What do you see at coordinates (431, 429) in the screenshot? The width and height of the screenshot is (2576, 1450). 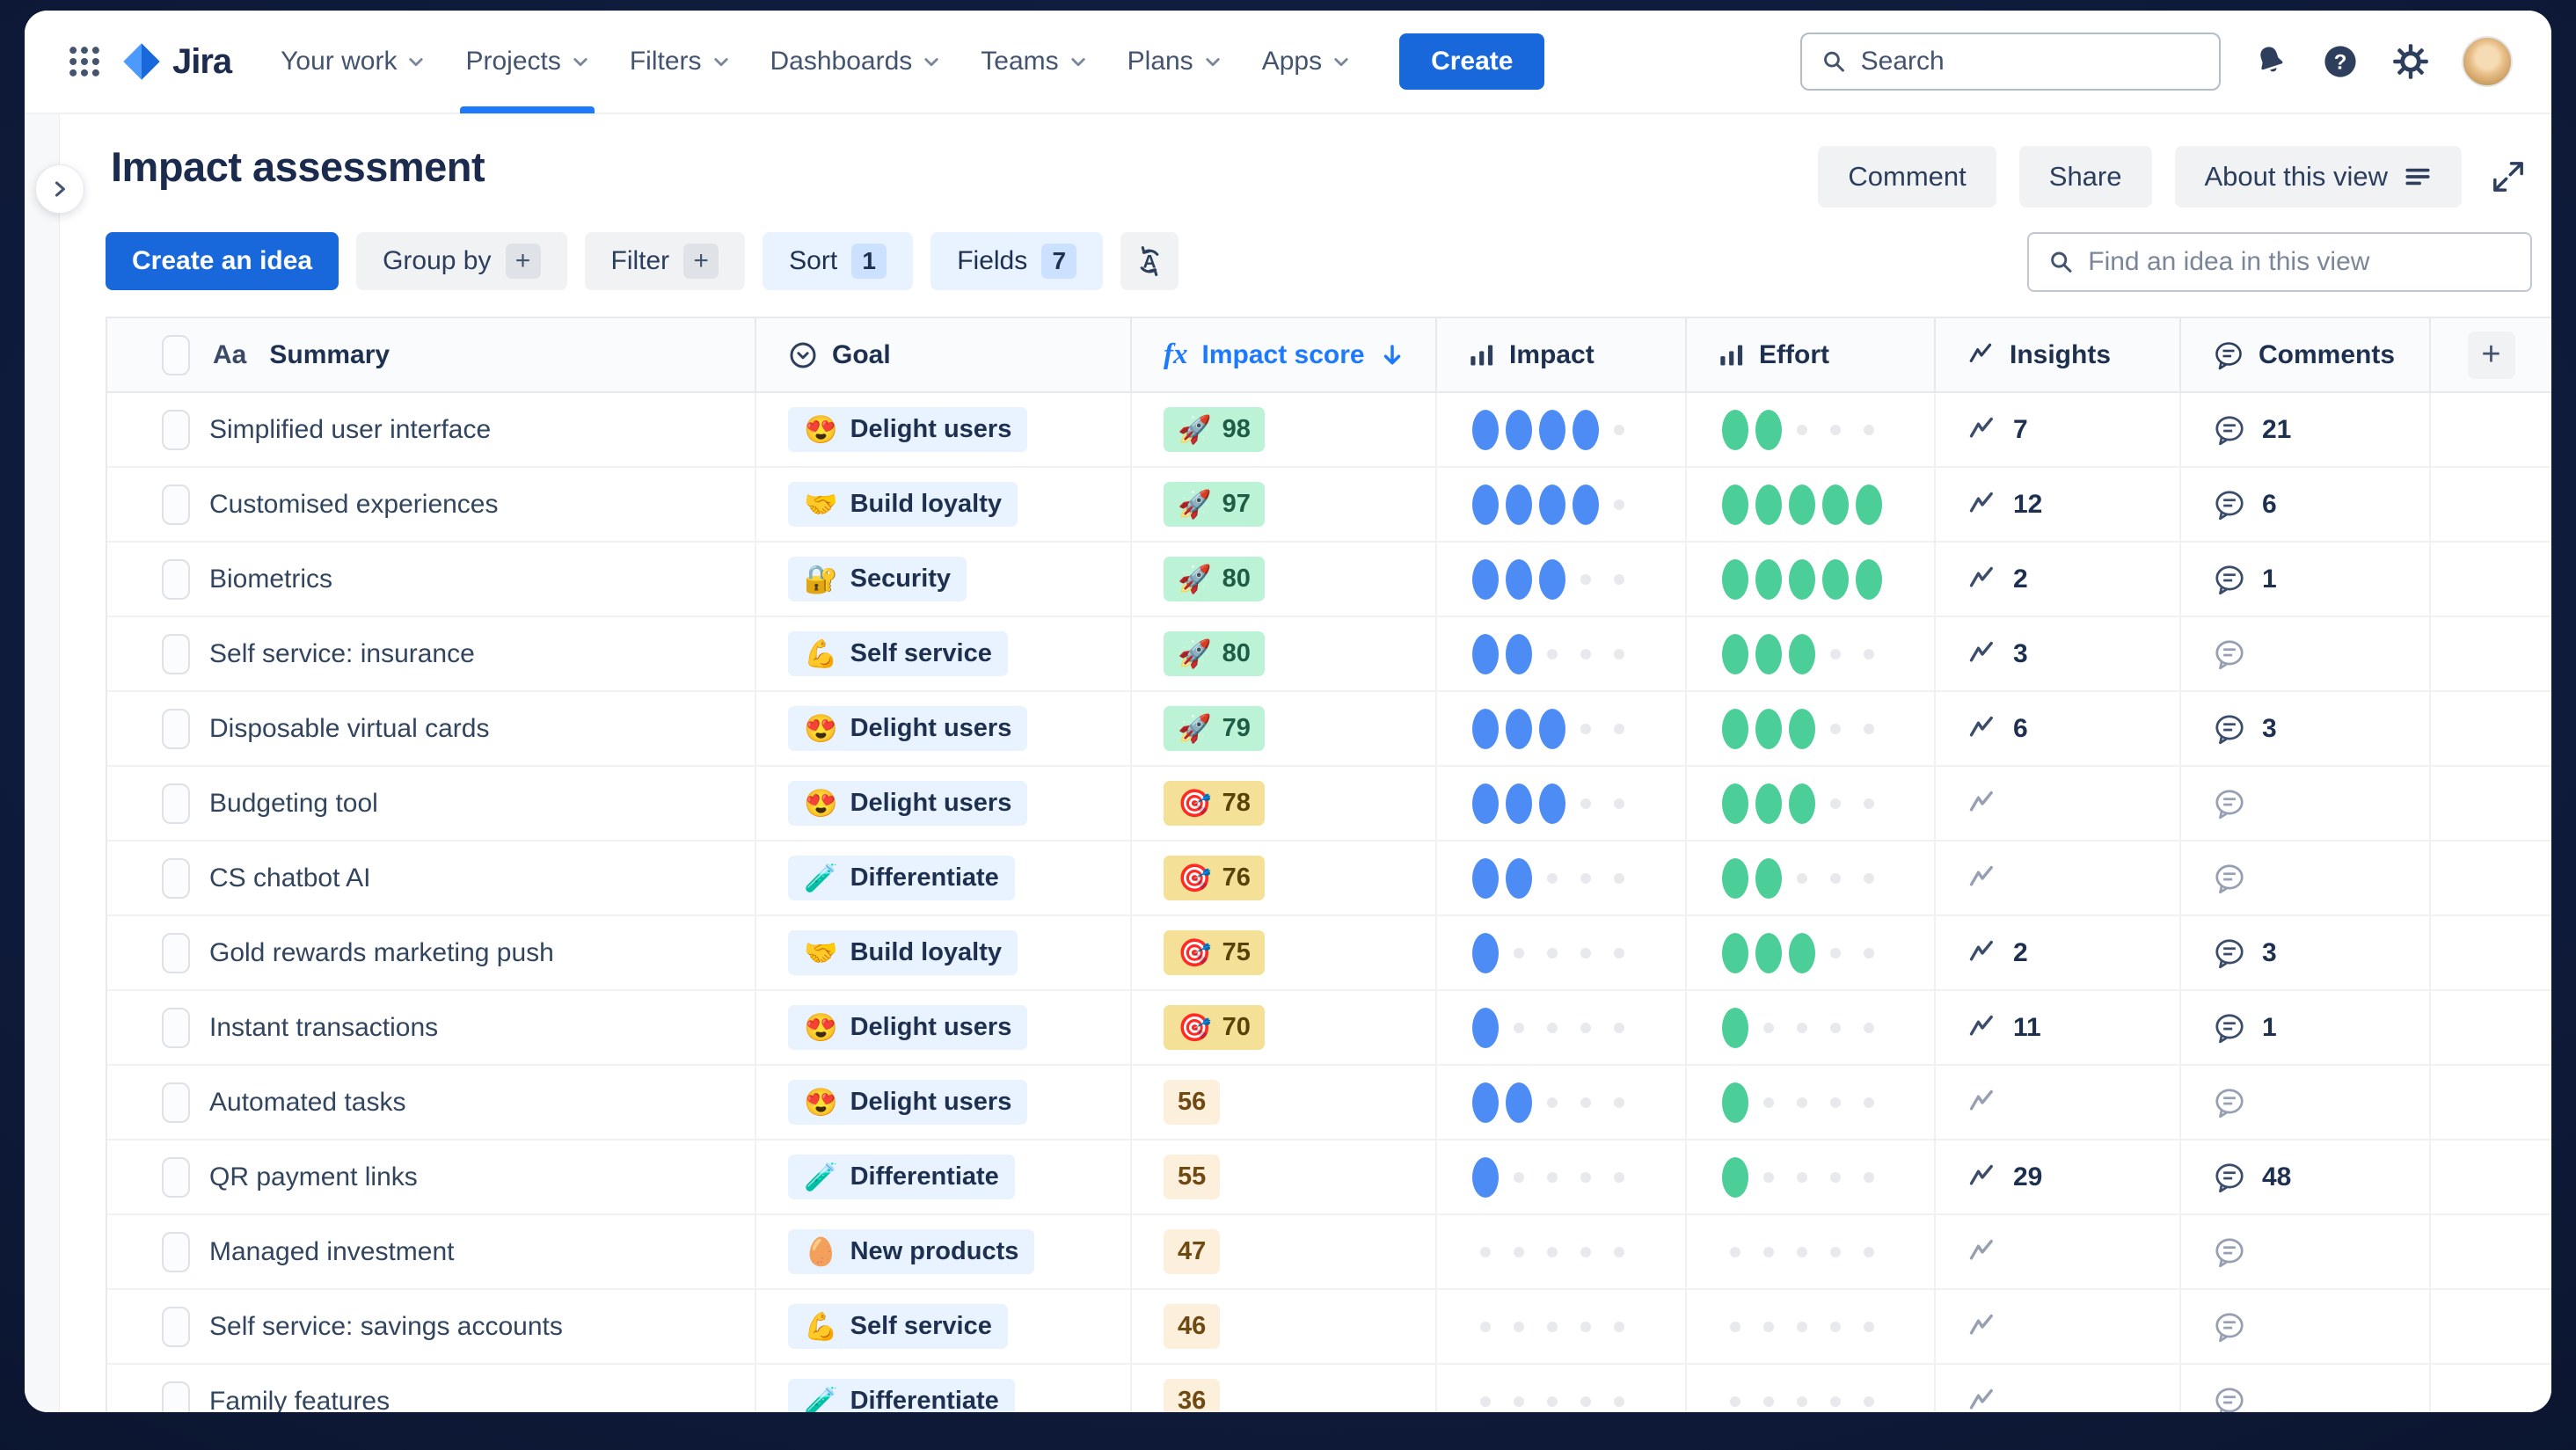 I see `summary-cell: Simplified user interface` at bounding box center [431, 429].